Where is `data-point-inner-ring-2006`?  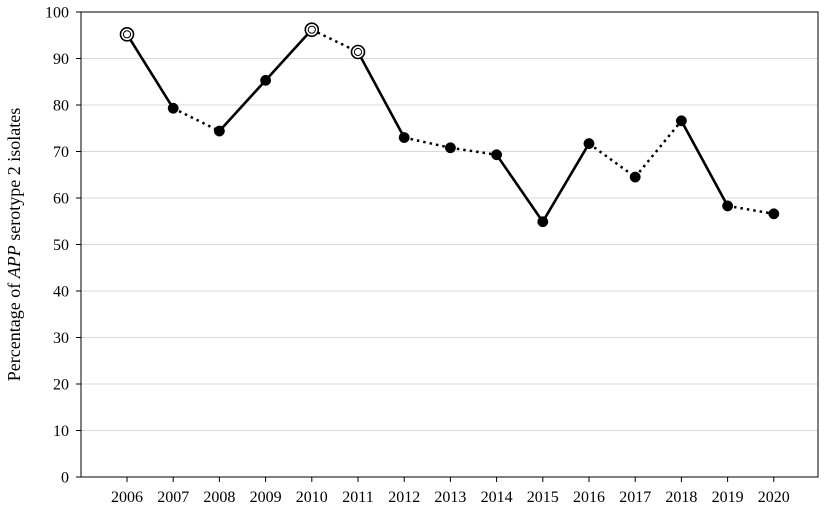 data-point-inner-ring-2006 is located at coordinates (127, 34).